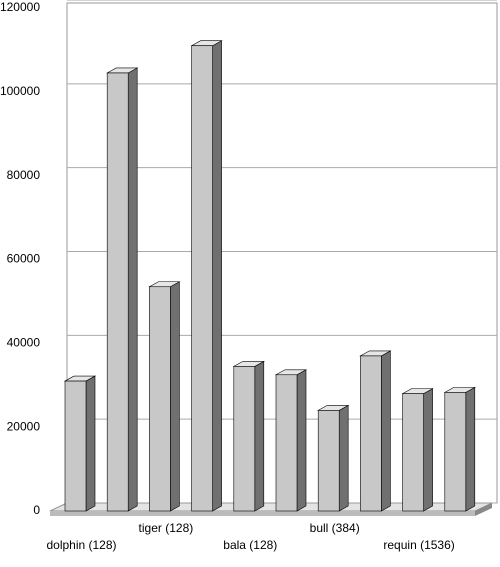 Image resolution: width=500 pixels, height=567 pixels. What do you see at coordinates (483, 509) in the screenshot?
I see `floor-side` at bounding box center [483, 509].